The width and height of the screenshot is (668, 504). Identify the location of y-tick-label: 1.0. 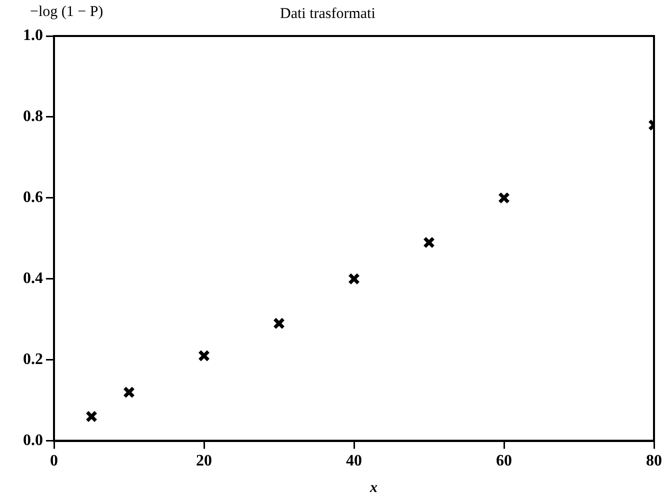
(33, 35).